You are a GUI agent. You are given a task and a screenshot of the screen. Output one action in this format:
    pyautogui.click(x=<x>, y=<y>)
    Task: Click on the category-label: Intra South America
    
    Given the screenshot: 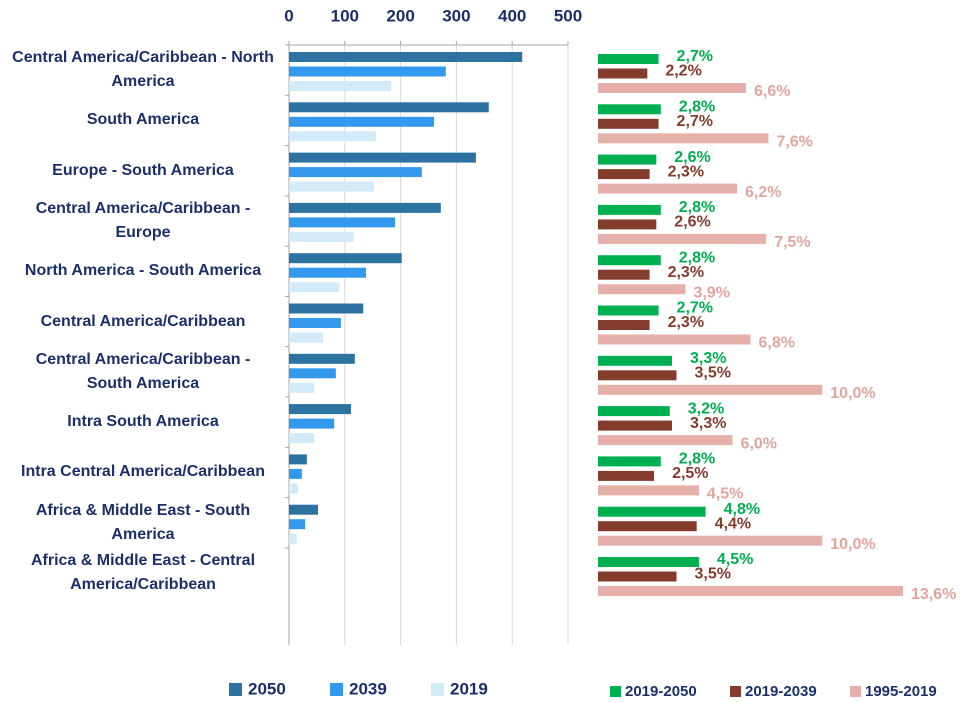 What is the action you would take?
    pyautogui.click(x=143, y=422)
    